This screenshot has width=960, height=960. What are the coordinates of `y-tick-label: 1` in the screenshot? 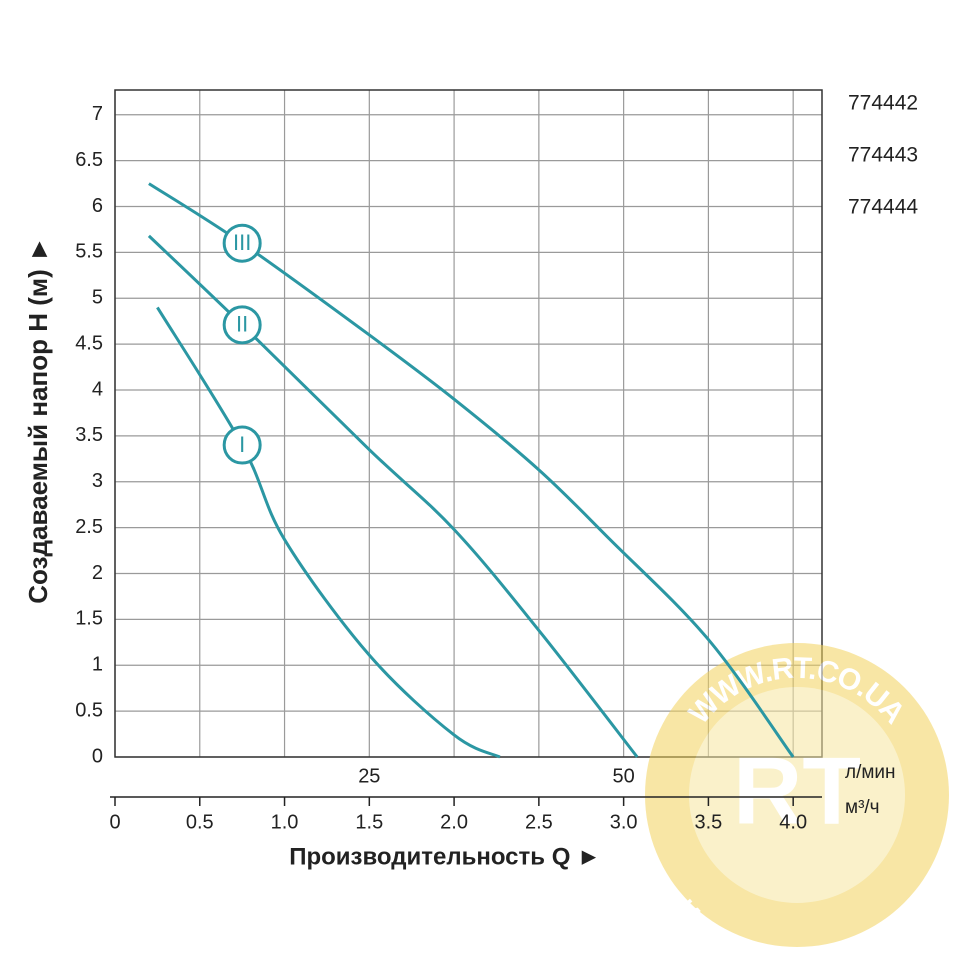 It's located at (97, 665).